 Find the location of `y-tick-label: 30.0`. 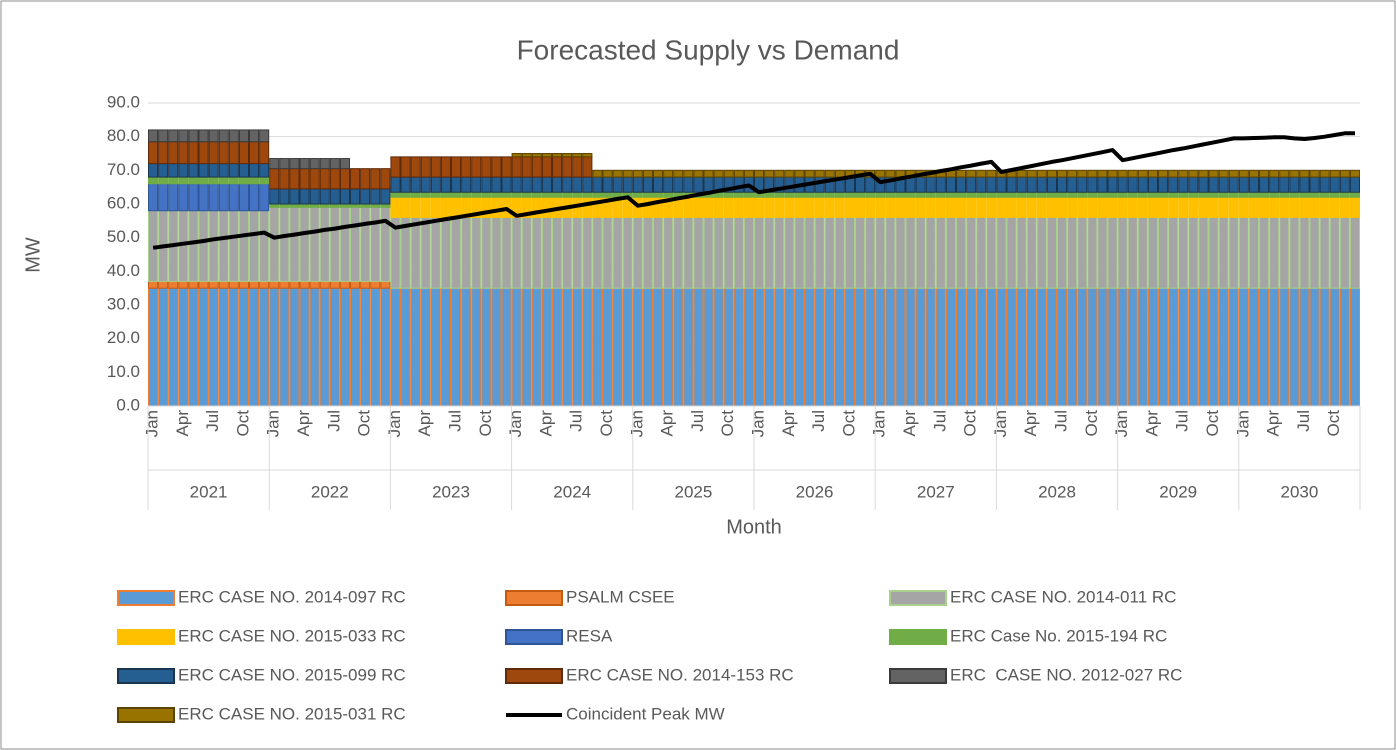

y-tick-label: 30.0 is located at coordinates (123, 303).